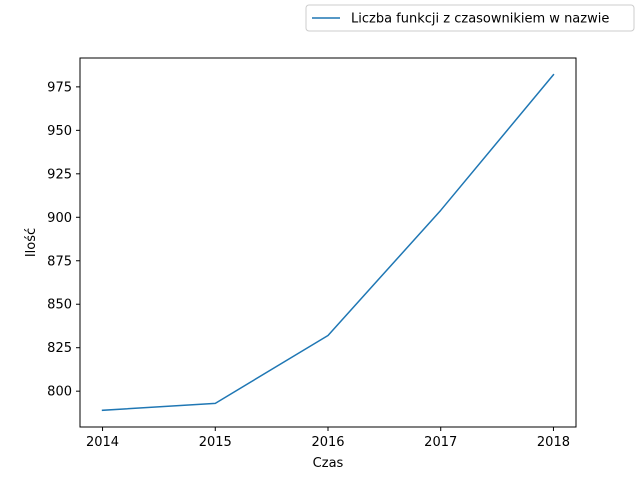  What do you see at coordinates (59, 174) in the screenshot?
I see `y-tick-label: 925` at bounding box center [59, 174].